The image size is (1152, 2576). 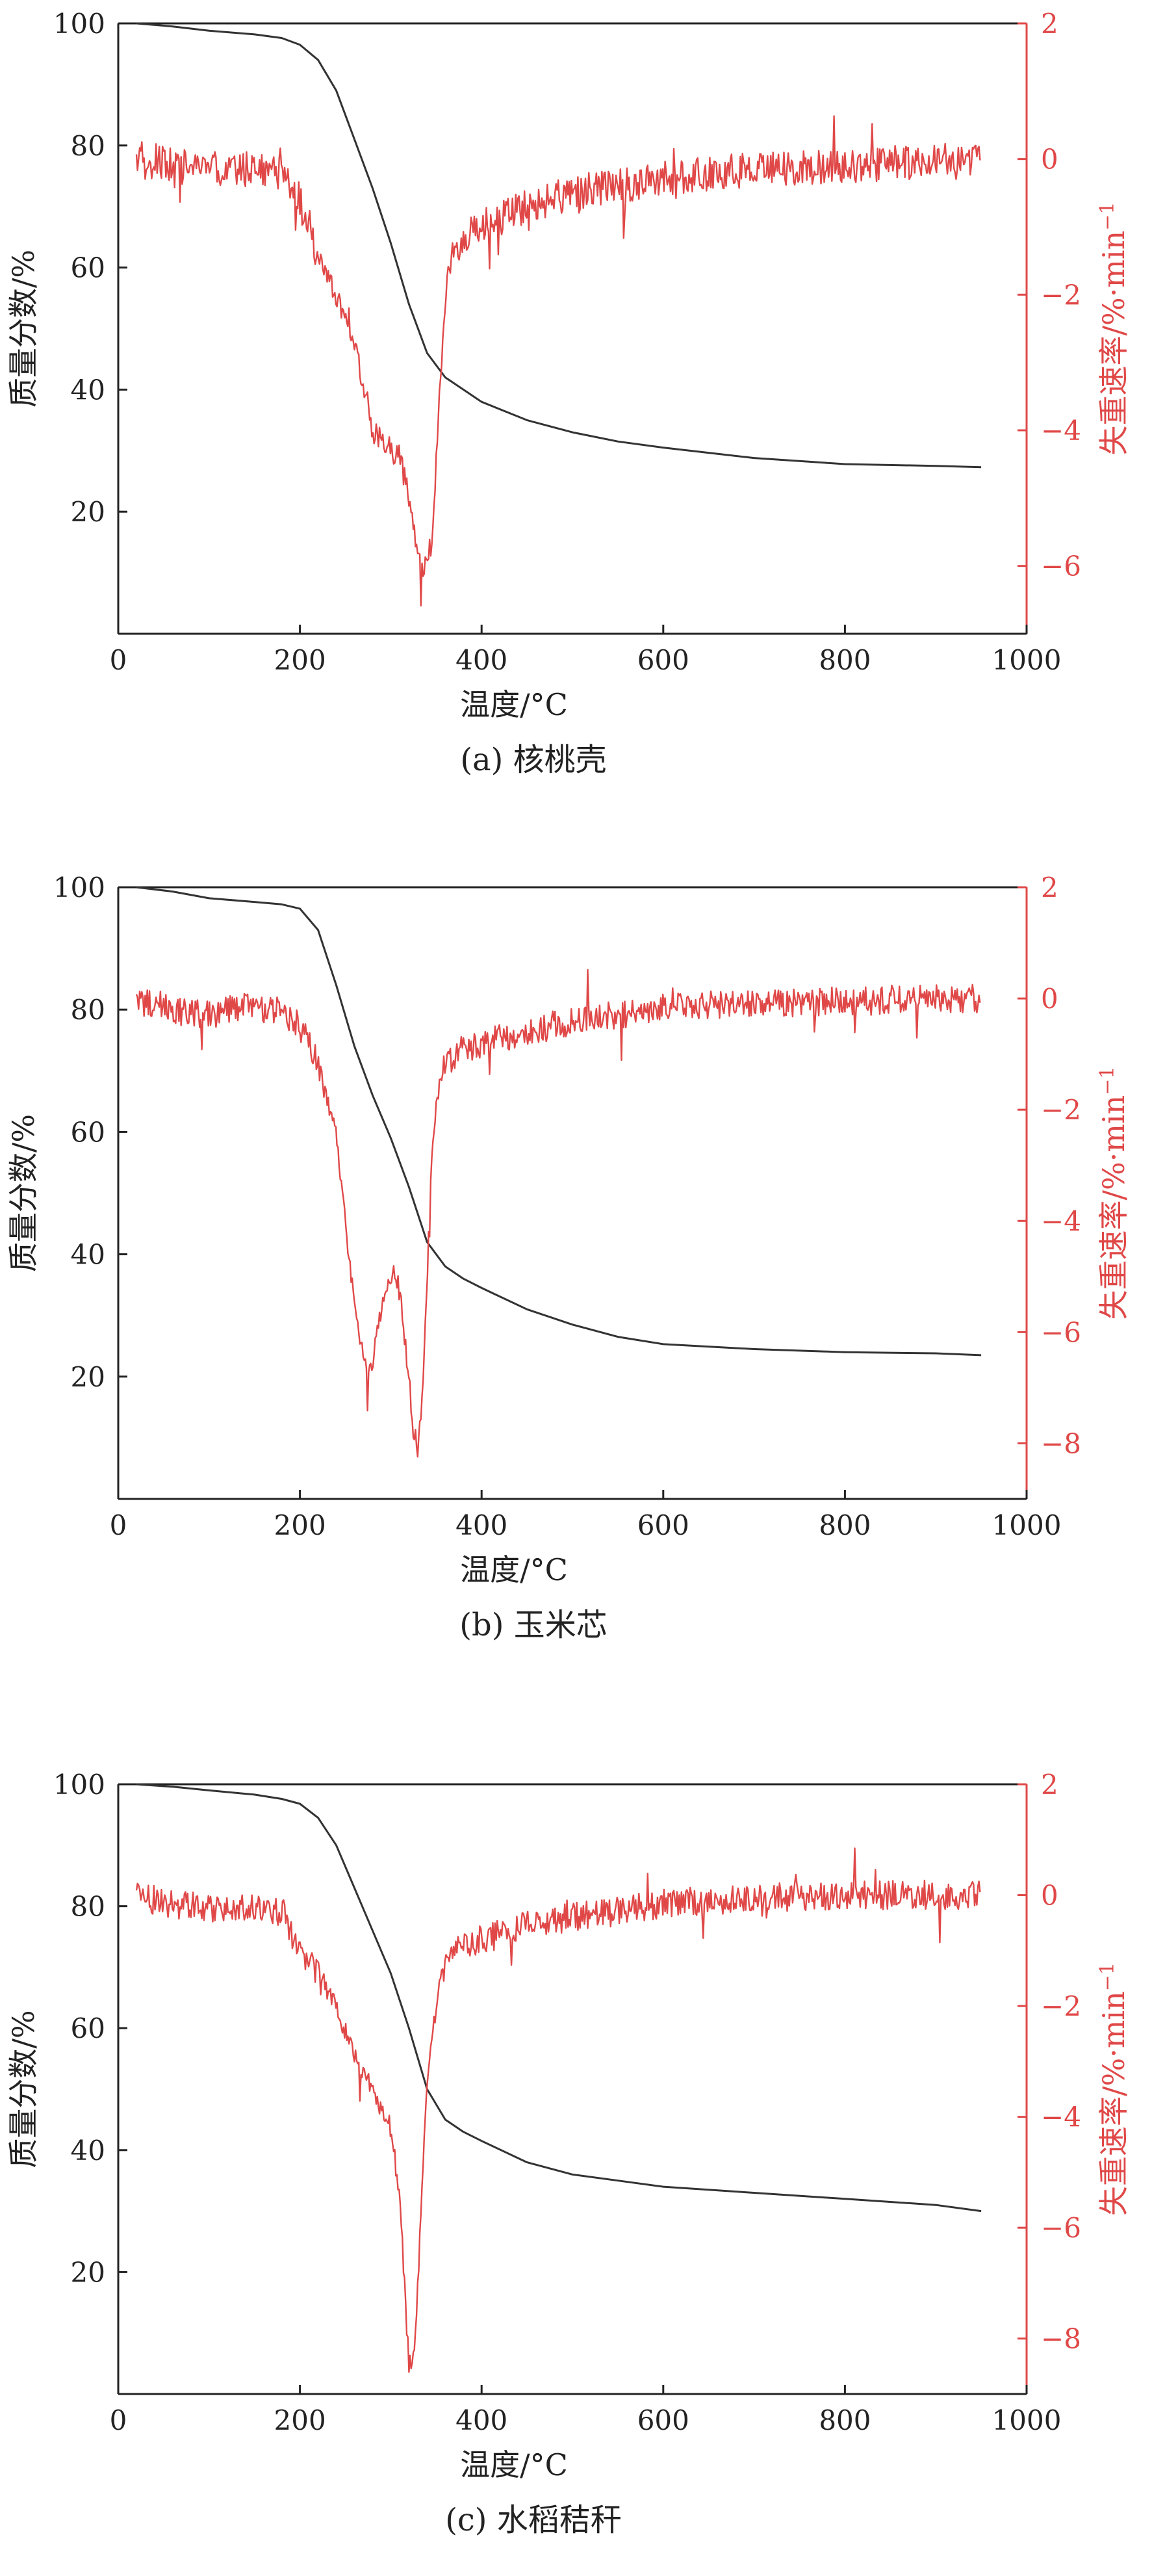 I want to click on chart-caption: (a) 核桃壳, so click(x=533, y=760).